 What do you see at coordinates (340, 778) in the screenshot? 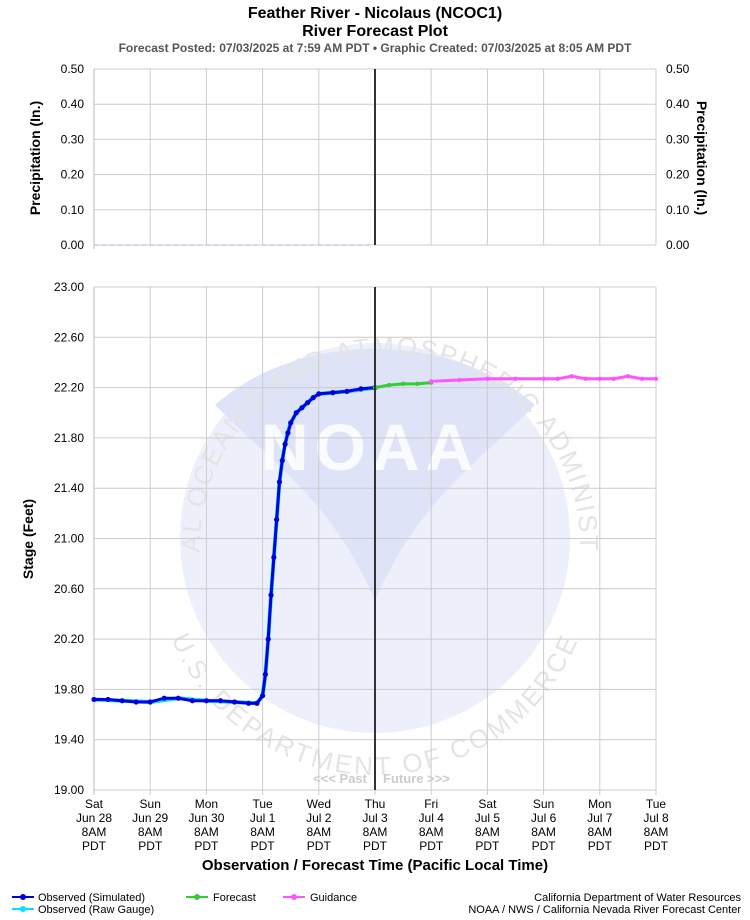
I see `past-label: <<< Past` at bounding box center [340, 778].